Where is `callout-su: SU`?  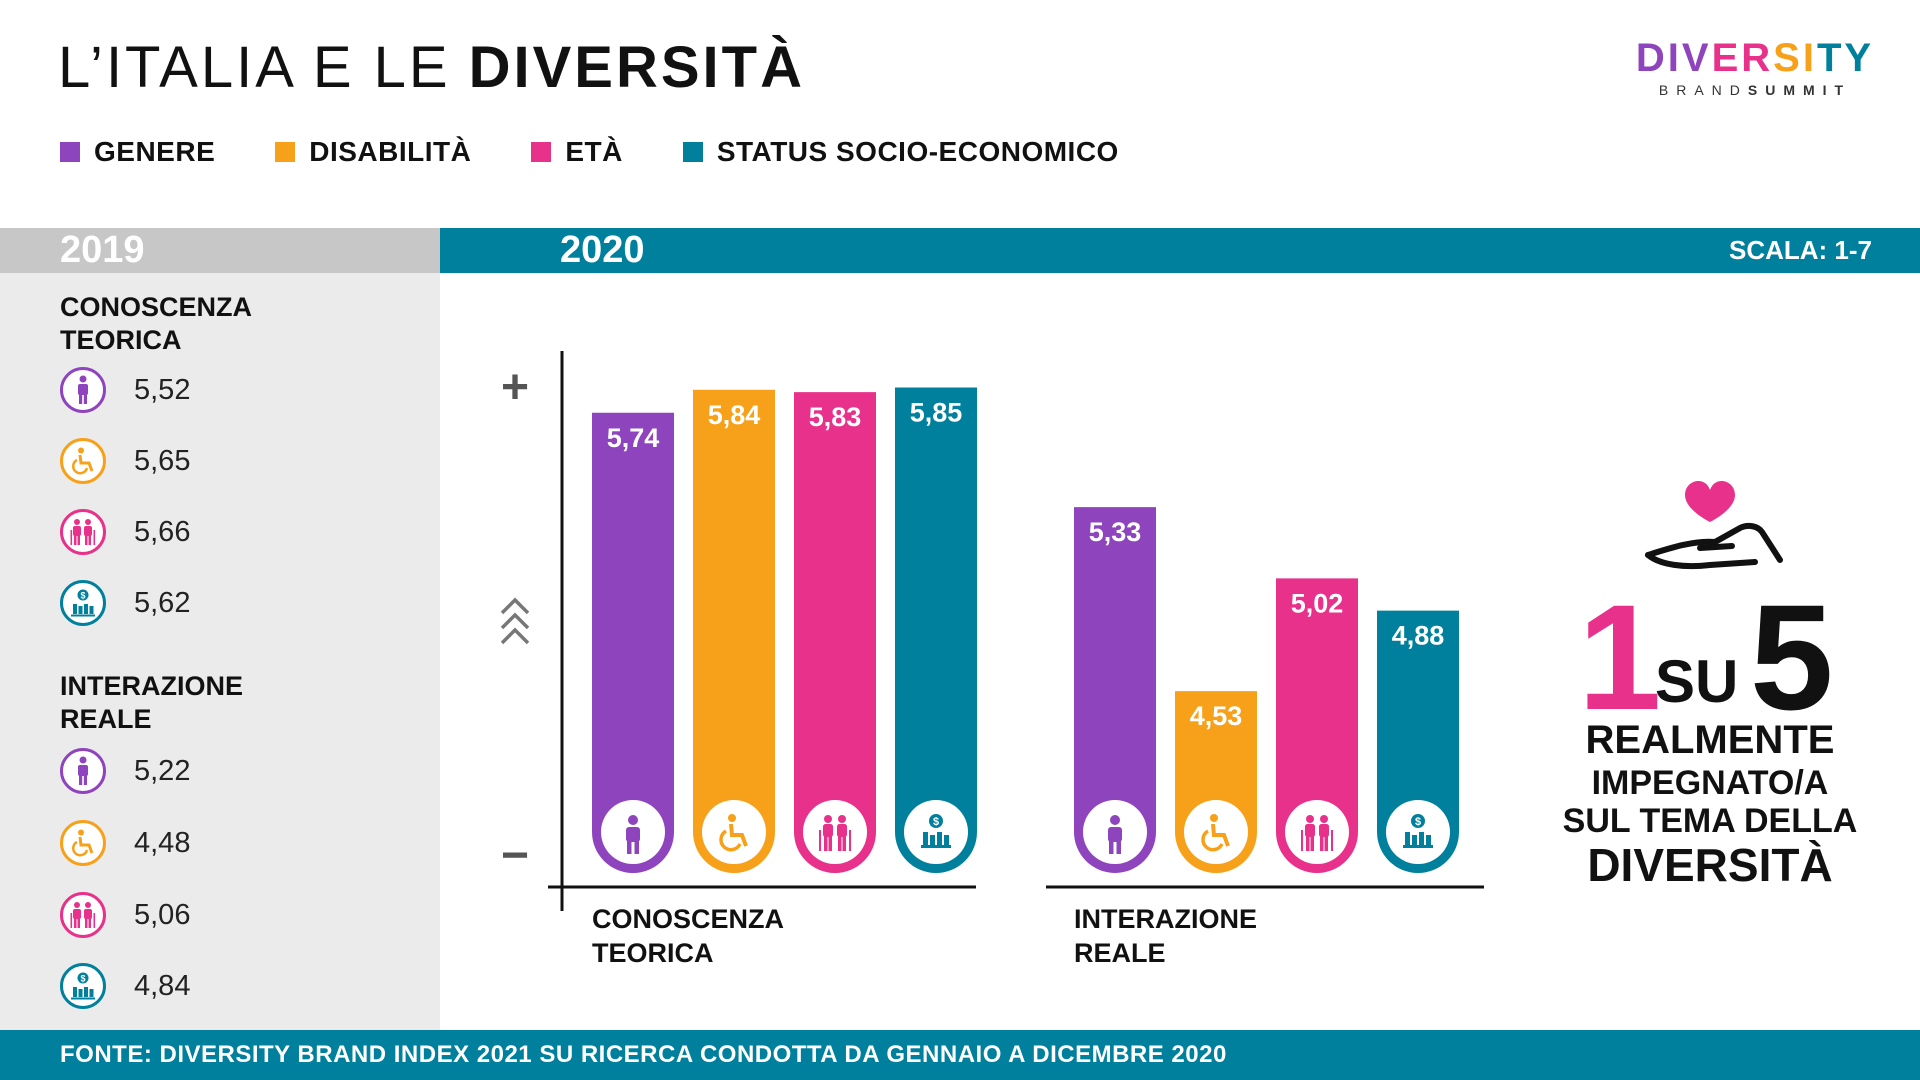
callout-su: SU is located at coordinates (1697, 681).